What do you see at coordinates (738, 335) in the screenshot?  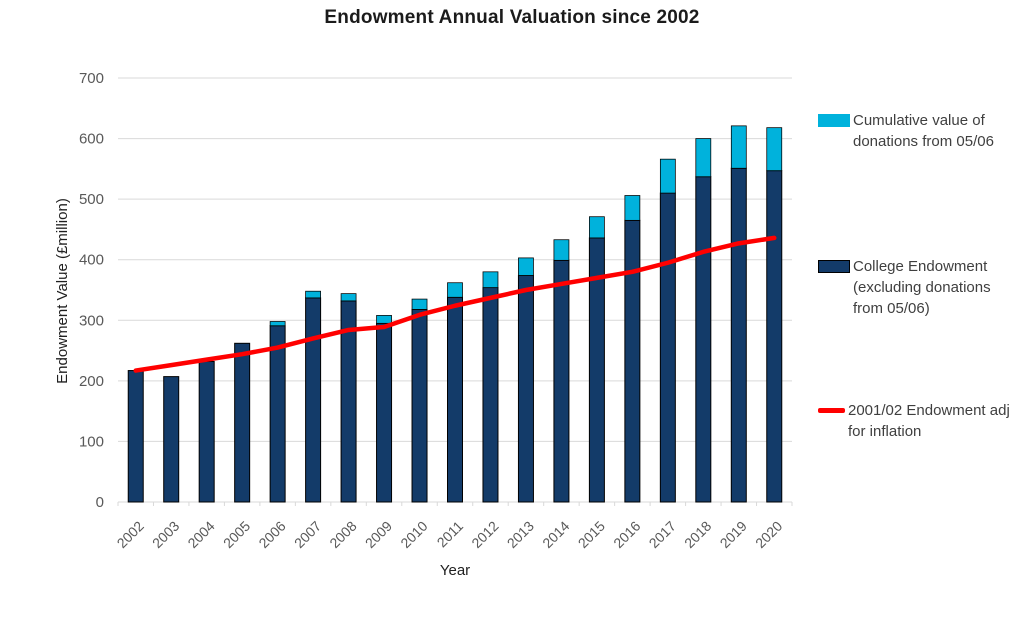 I see `bar-college-2019` at bounding box center [738, 335].